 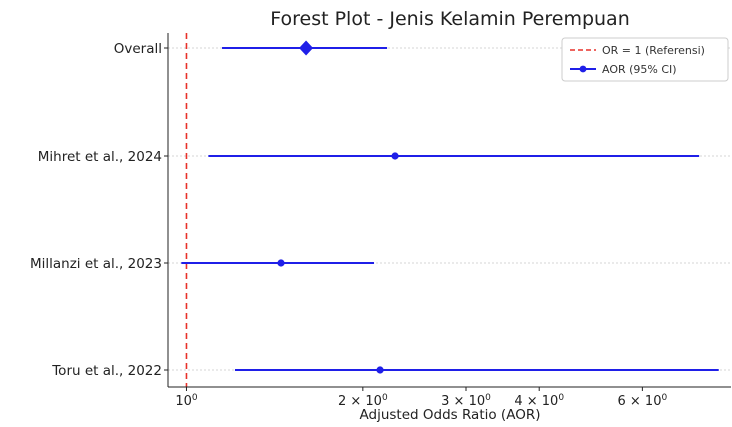 What do you see at coordinates (106, 371) in the screenshot?
I see `category-label-3: Toru et al., 2022` at bounding box center [106, 371].